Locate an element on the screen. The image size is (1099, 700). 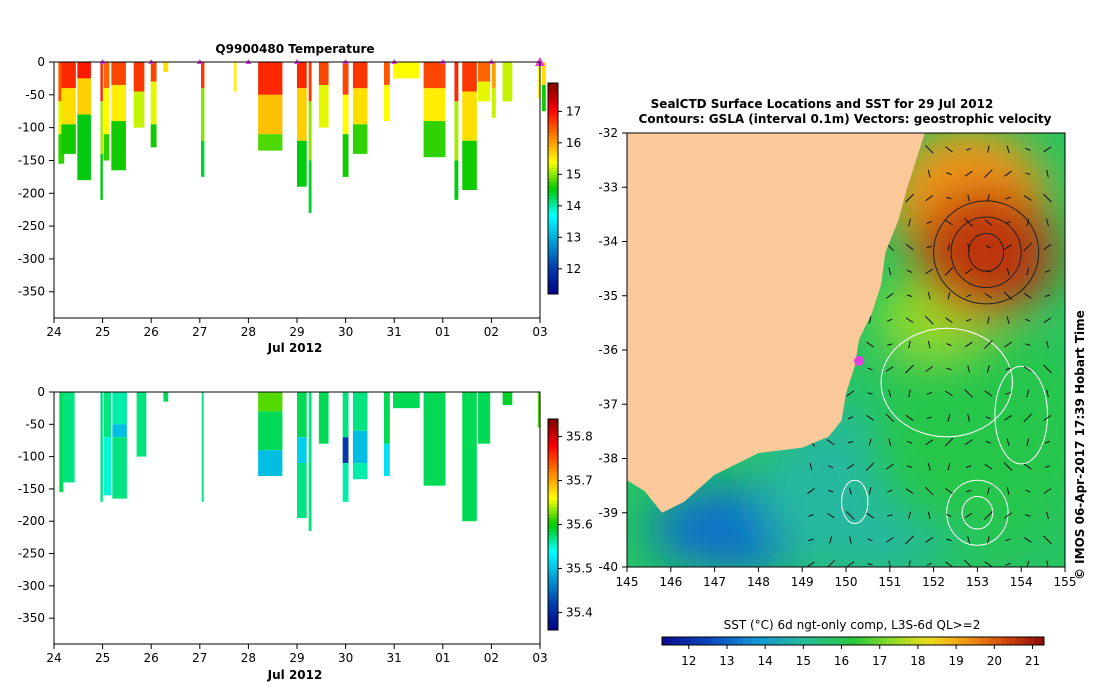
colorbar-tick-label: 13 is located at coordinates (726, 661).